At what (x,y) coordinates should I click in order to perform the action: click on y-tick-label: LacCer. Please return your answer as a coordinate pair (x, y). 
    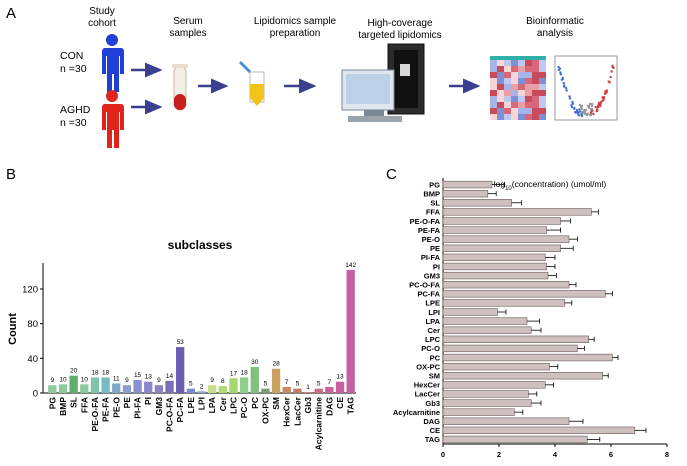
    Looking at the image, I should click on (428, 394).